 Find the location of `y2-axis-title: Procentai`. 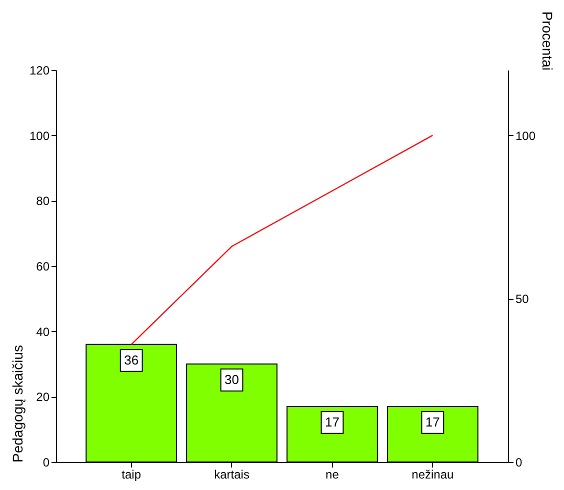

y2-axis-title: Procentai is located at coordinates (548, 40).